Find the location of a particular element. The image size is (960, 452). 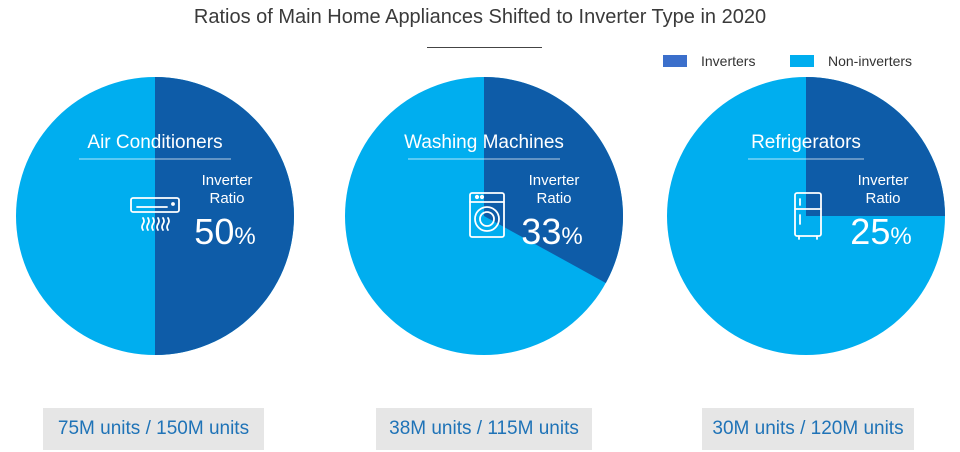

legend-item-inverters: Inverters is located at coordinates (709, 61).